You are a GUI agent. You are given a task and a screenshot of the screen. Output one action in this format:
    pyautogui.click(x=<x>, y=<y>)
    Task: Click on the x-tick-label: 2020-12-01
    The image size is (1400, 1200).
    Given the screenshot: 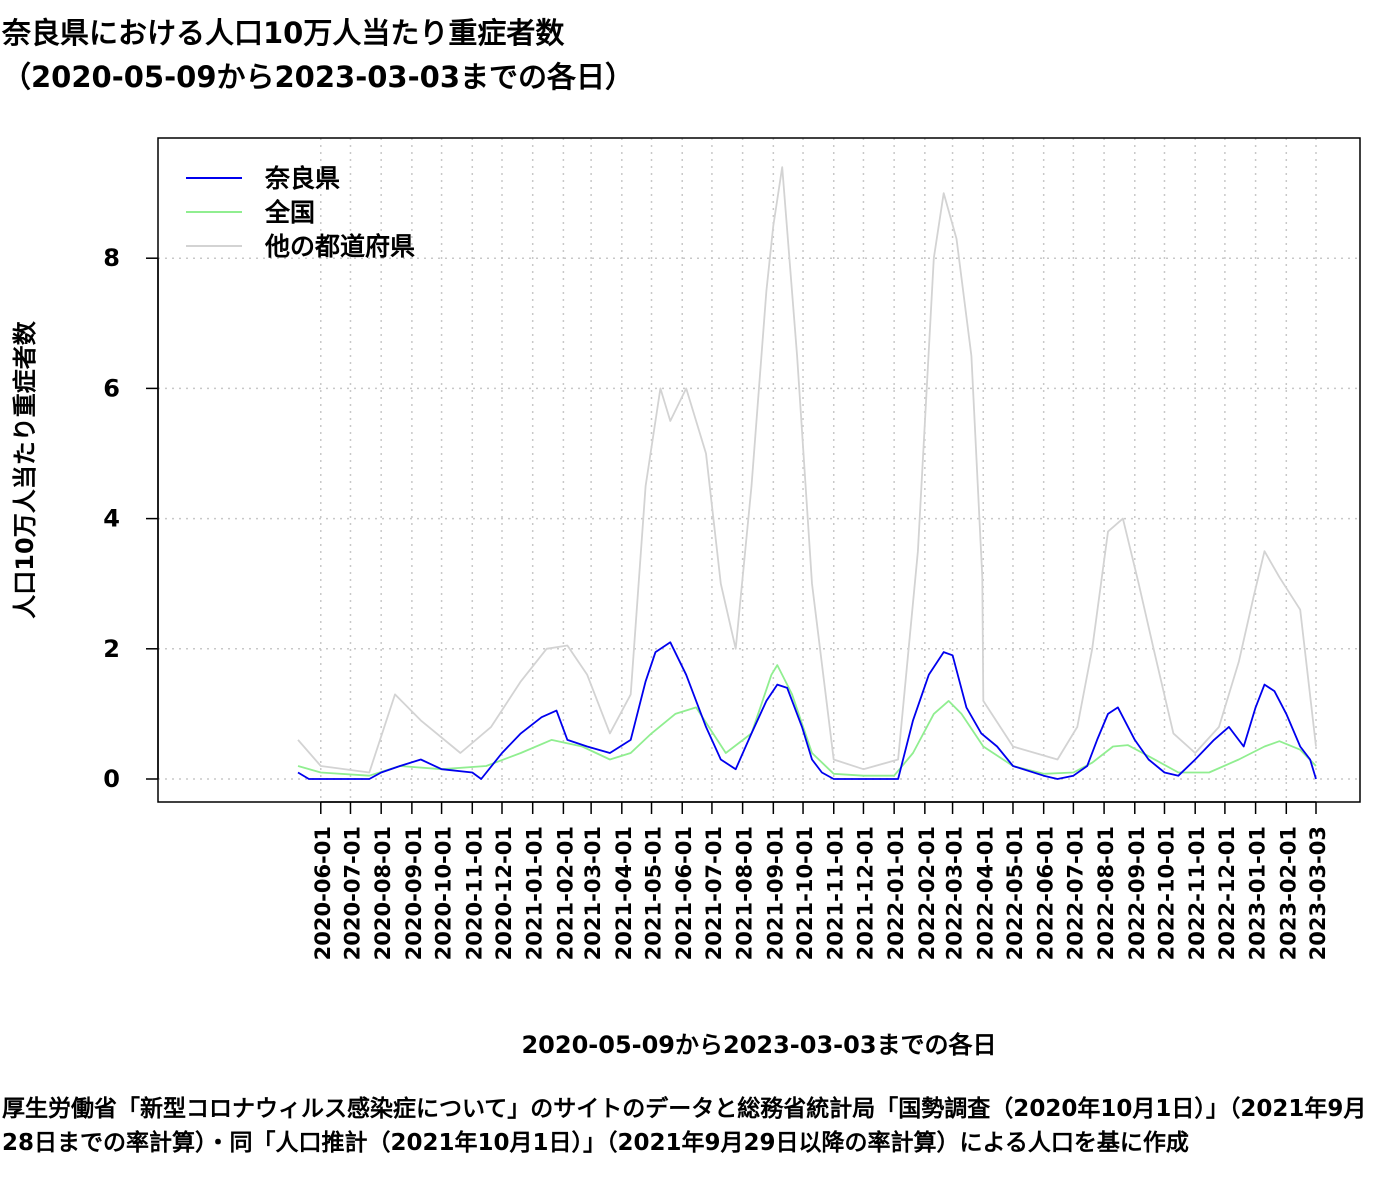 What is the action you would take?
    pyautogui.click(x=504, y=893)
    